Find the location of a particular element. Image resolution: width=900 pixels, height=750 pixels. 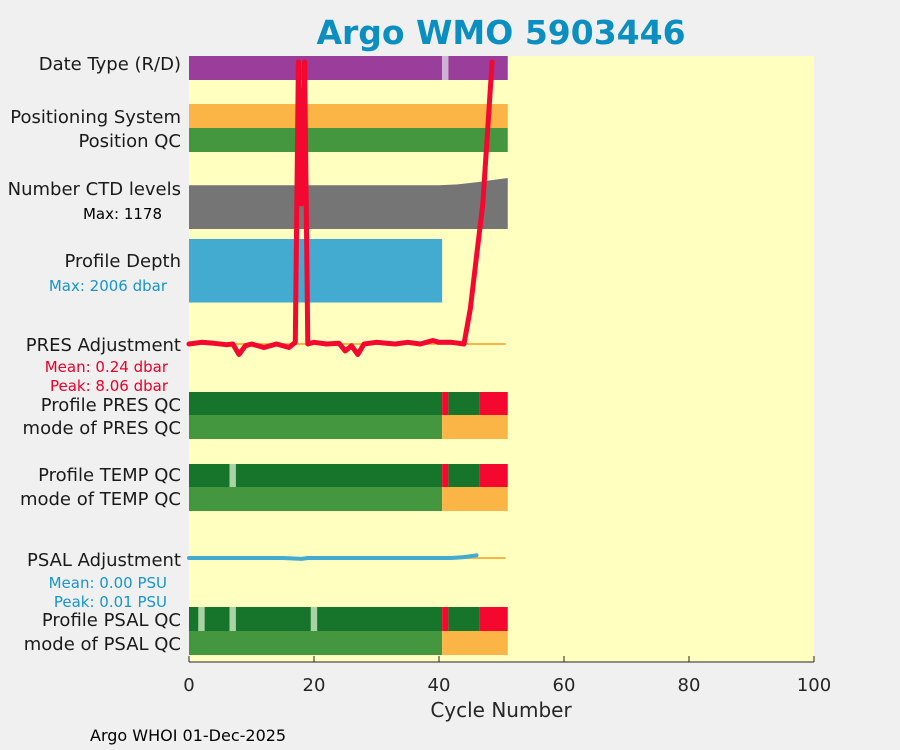

row-label-profile_pres_qc: Profile PRES QC is located at coordinates (111, 405).